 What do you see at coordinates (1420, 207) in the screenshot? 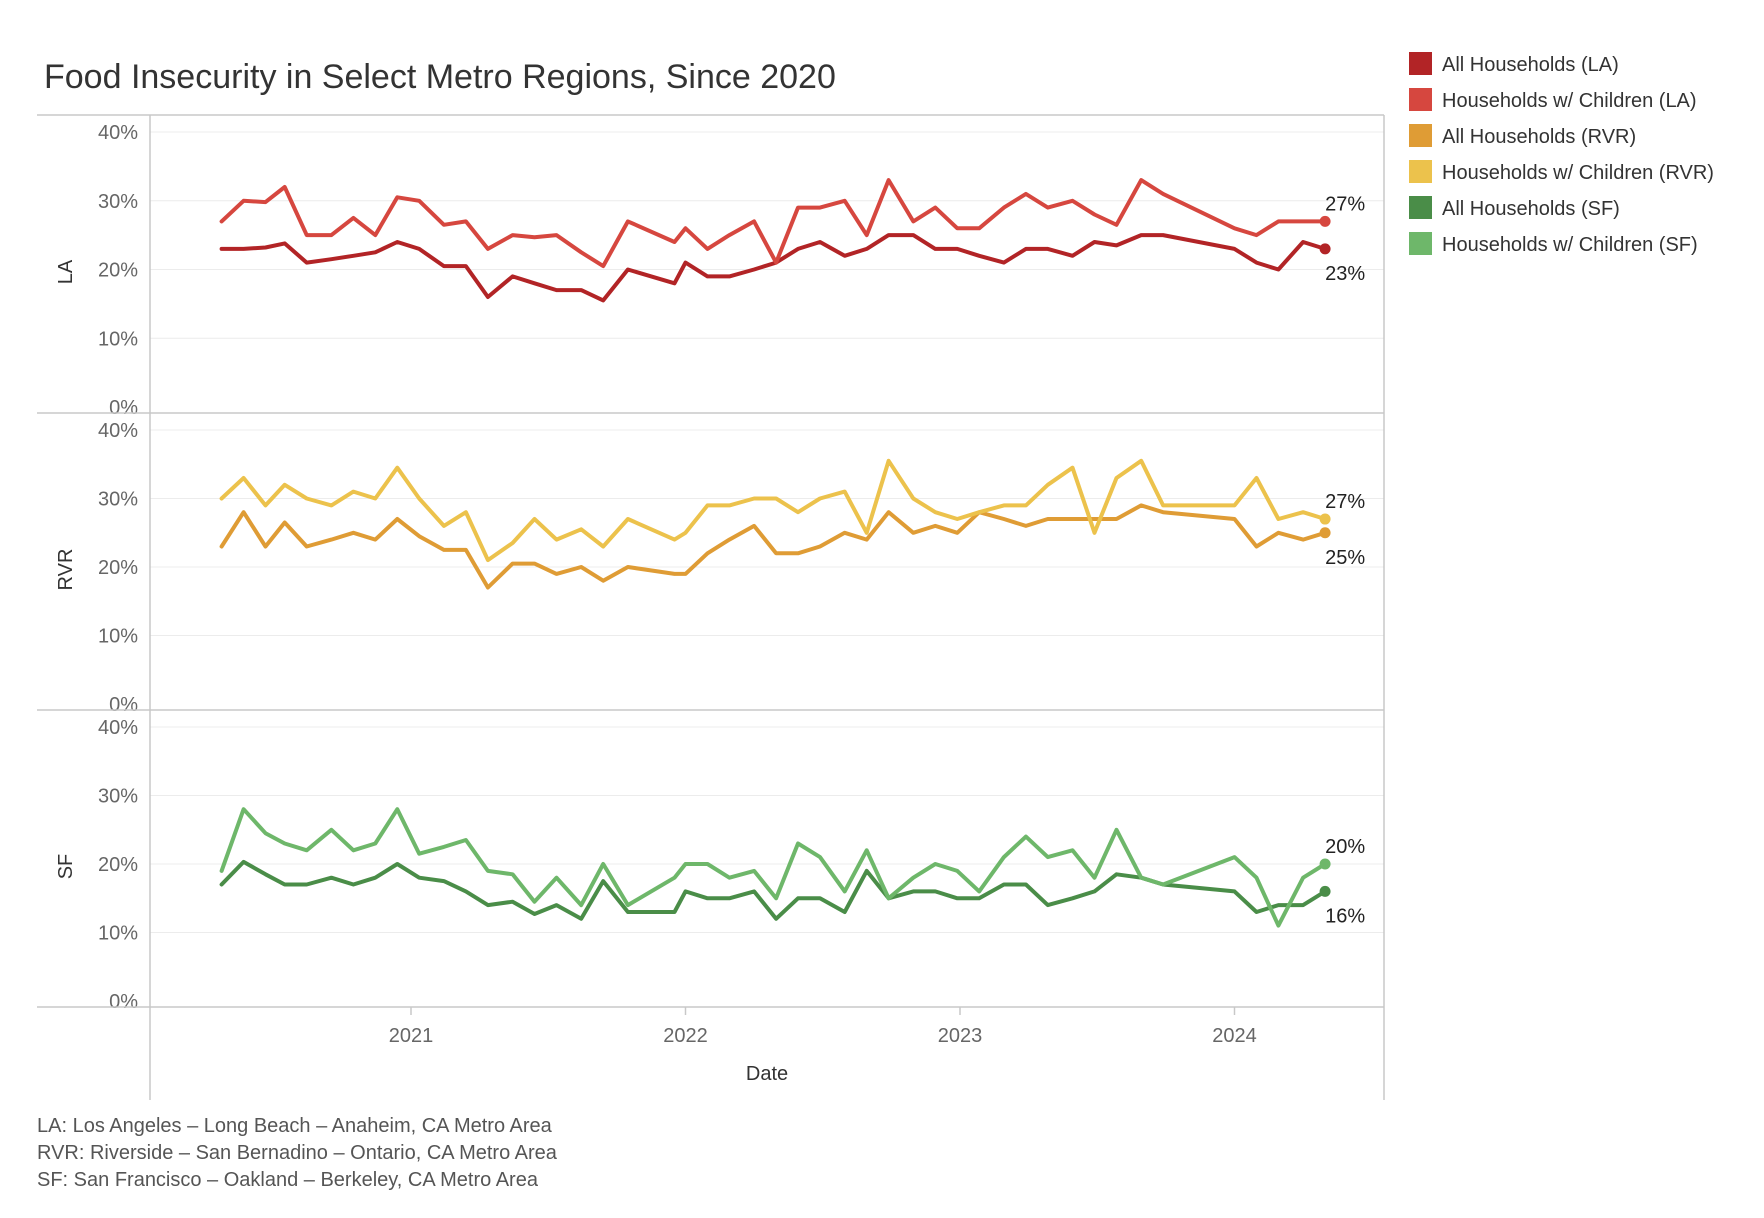
I see `legend-swatch-all-households-sf` at bounding box center [1420, 207].